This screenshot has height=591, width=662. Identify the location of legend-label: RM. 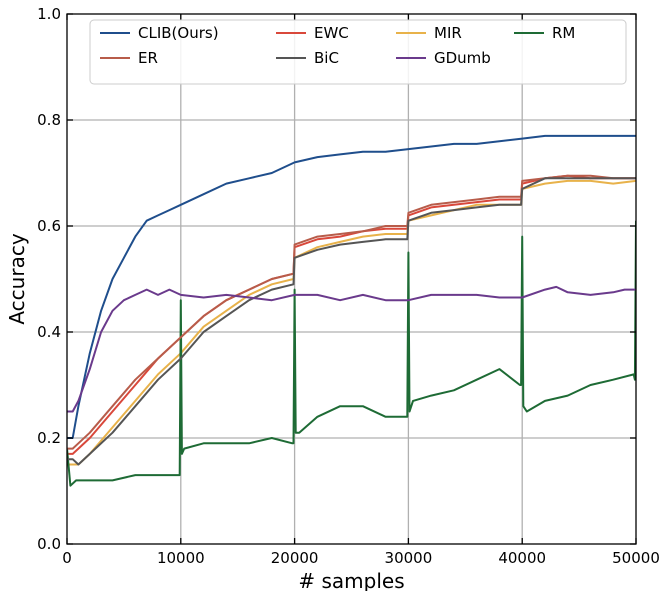
(563, 33).